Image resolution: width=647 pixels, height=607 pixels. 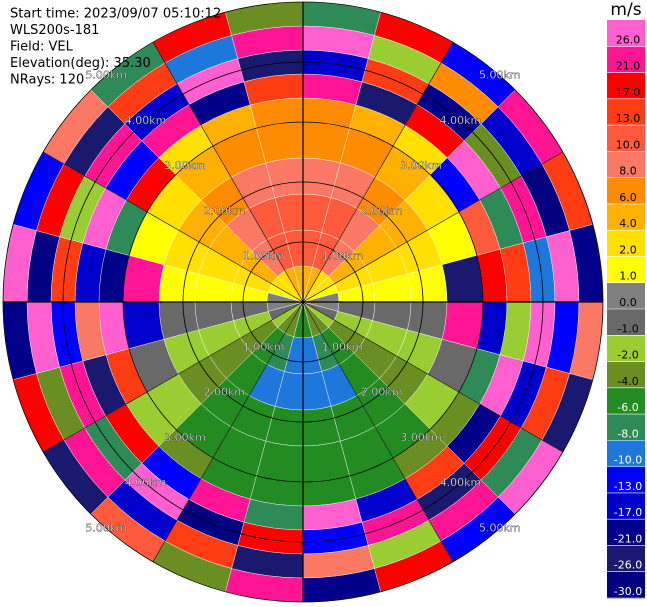 What do you see at coordinates (628, 538) in the screenshot?
I see `colorbar-tick-label: -21.0` at bounding box center [628, 538].